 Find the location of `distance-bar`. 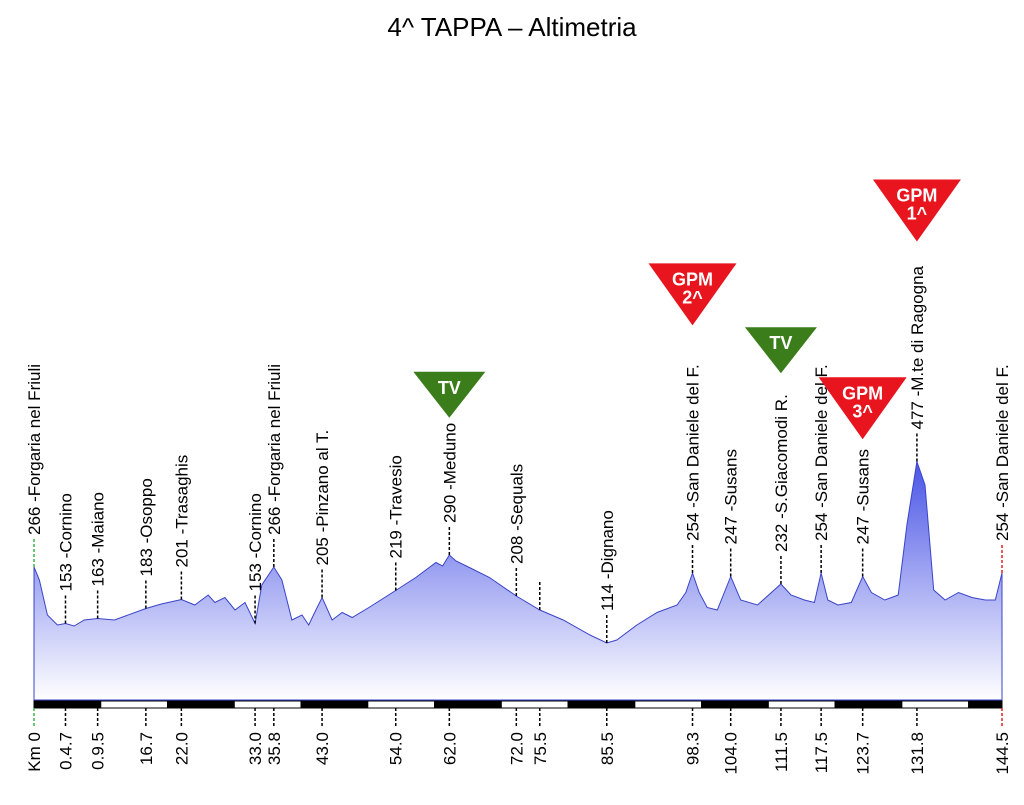

distance-bar is located at coordinates (518, 704).